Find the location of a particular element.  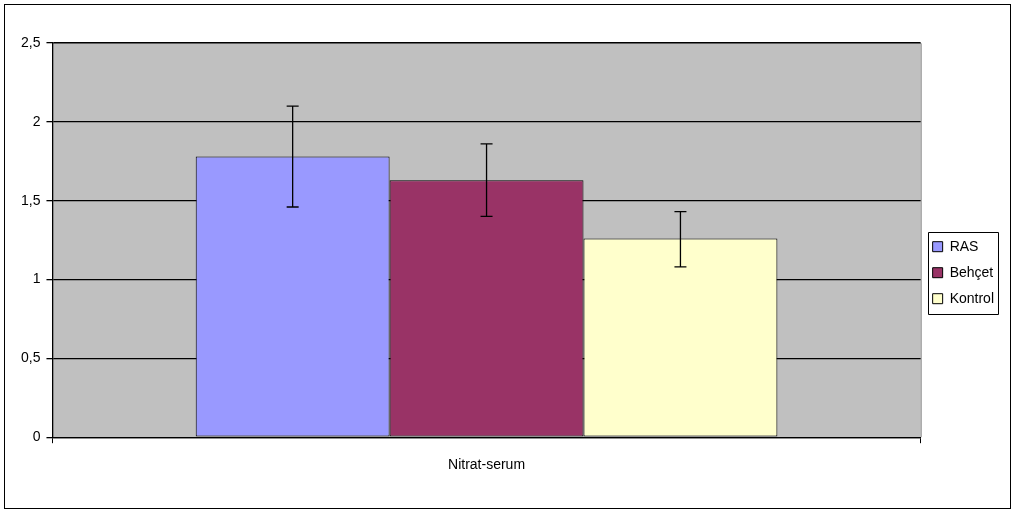

y-tick-label: 2 is located at coordinates (36, 120).